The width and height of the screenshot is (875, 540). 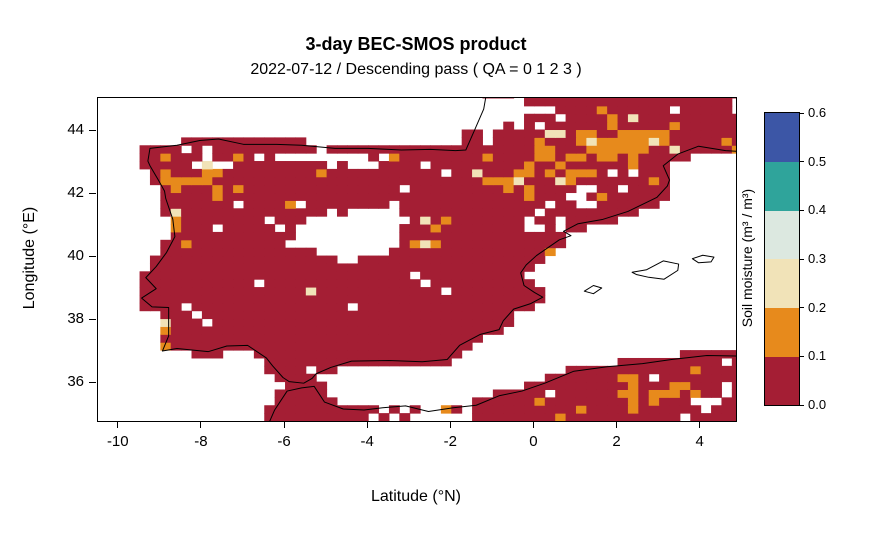 What do you see at coordinates (817, 112) in the screenshot?
I see `colorbar-tick-label: 0.6` at bounding box center [817, 112].